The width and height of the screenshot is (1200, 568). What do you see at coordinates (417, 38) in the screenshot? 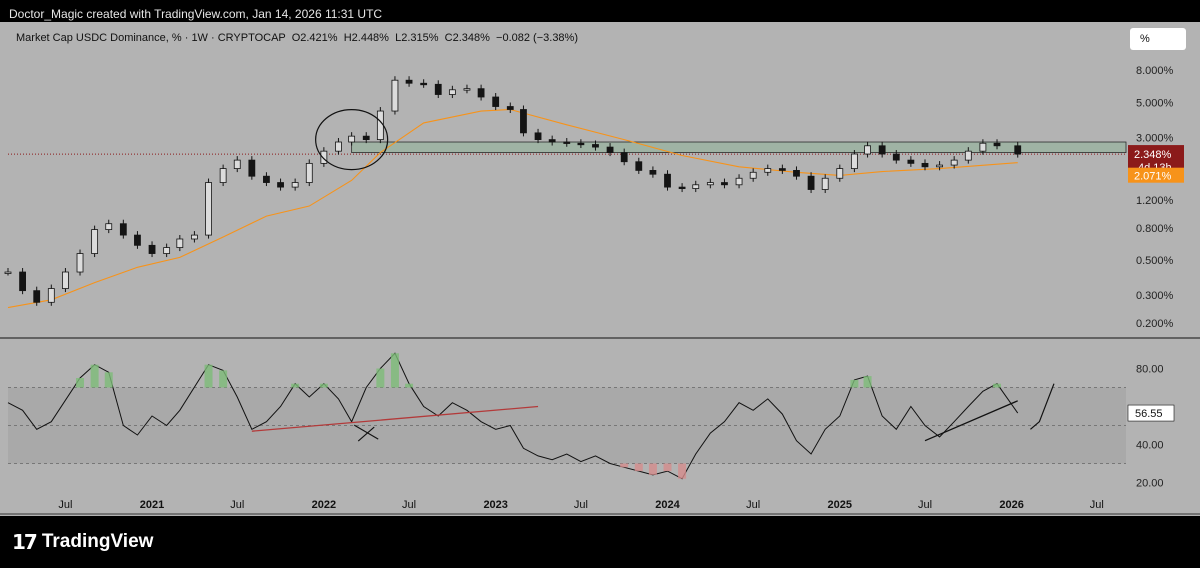
I see `ohlc-low: L2.315%` at bounding box center [417, 38].